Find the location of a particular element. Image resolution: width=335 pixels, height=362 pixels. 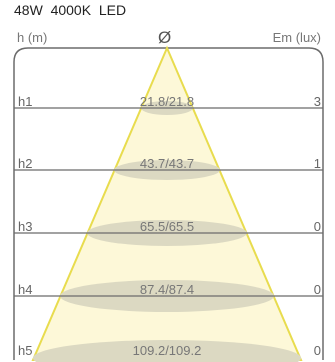

lux-value-h5: 0 is located at coordinates (317, 350).